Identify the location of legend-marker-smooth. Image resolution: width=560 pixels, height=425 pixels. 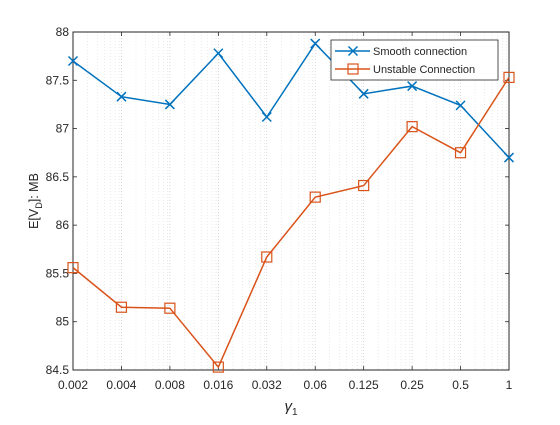
(353, 51).